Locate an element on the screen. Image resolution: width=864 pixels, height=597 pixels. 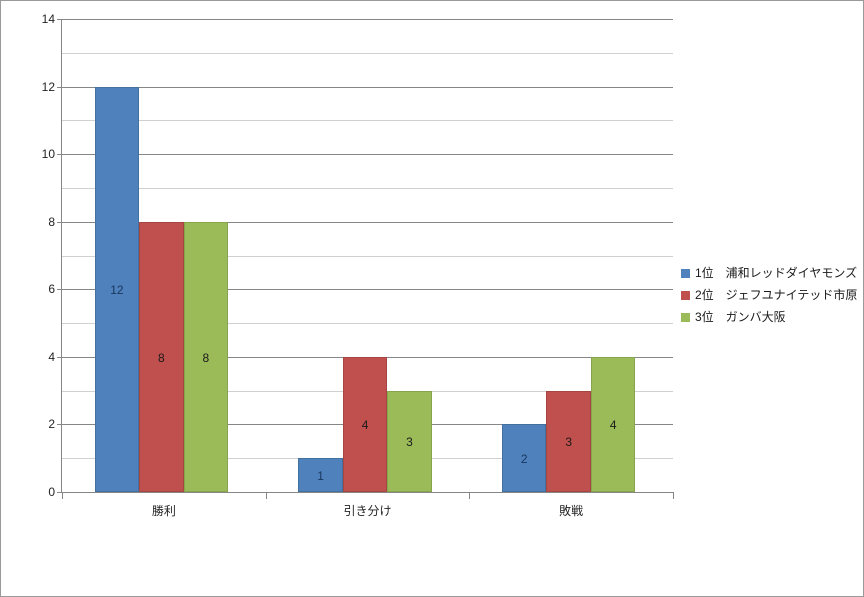
x-axis-line is located at coordinates (368, 492).